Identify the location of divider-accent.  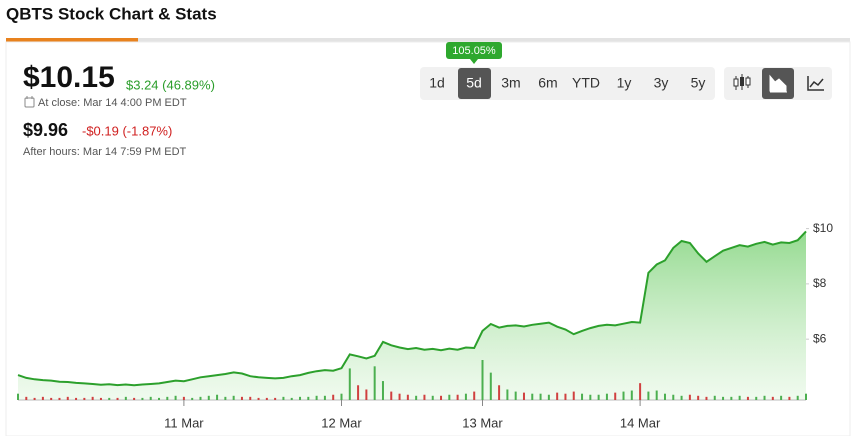
(72, 40).